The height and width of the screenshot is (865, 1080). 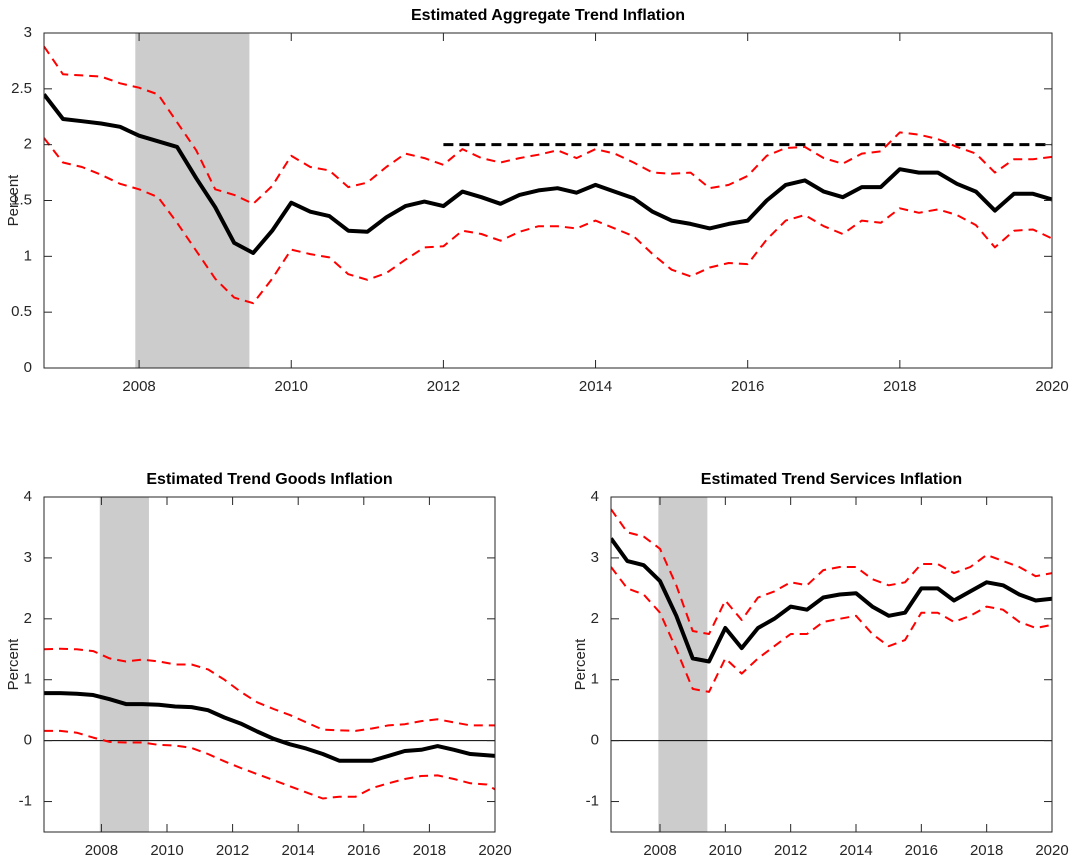 I want to click on chart-title: Estimated Aggregate Trend Inflation, so click(x=548, y=15).